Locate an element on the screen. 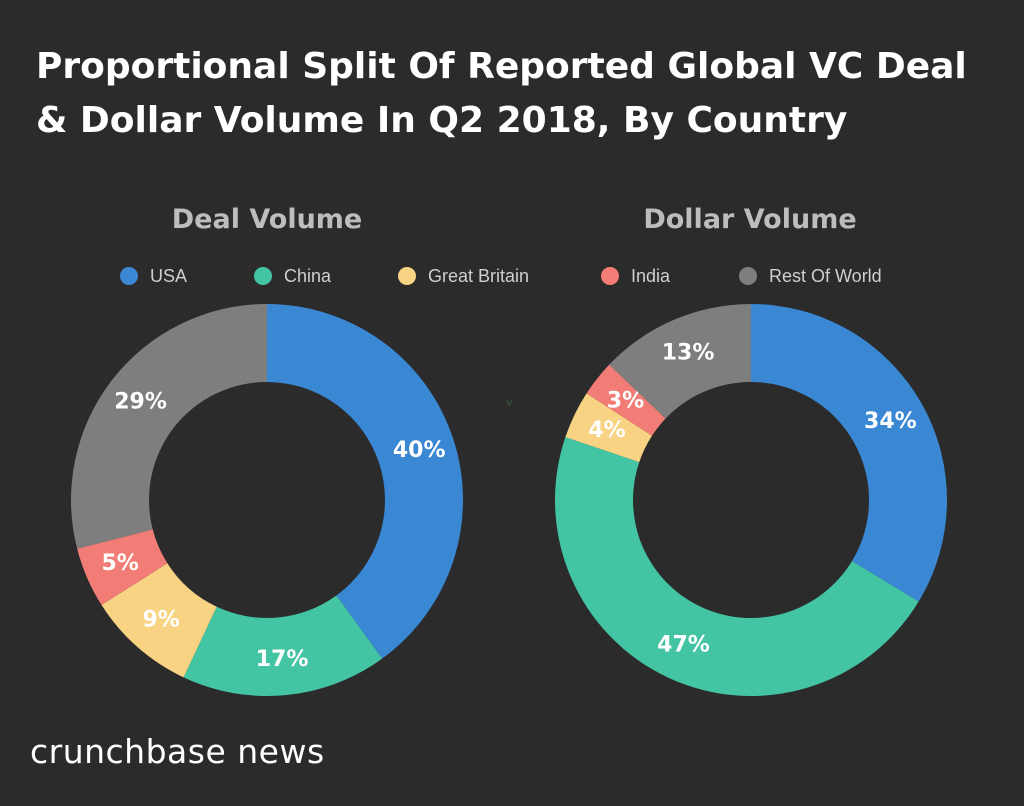  dollar-slice-rest-of-world is located at coordinates (680, 361).